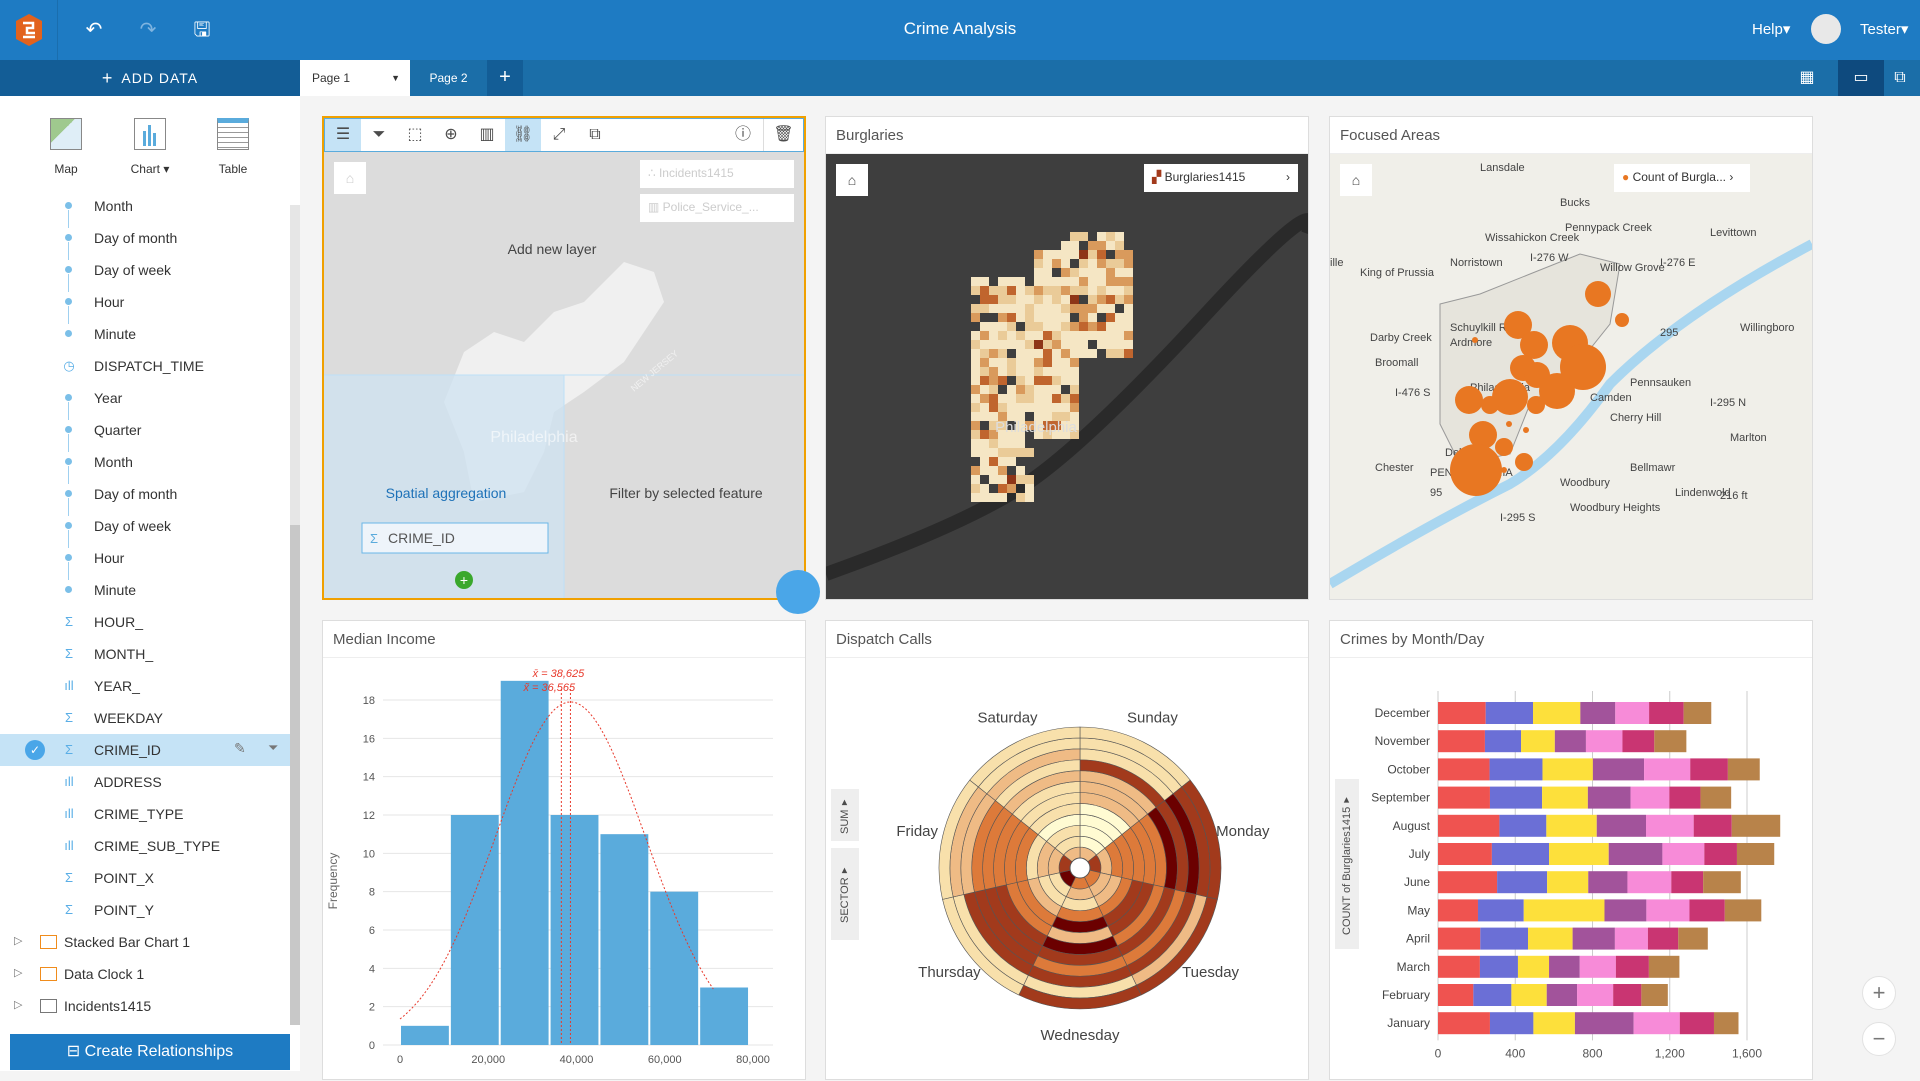 The width and height of the screenshot is (1920, 1081). Describe the element at coordinates (148, 30) in the screenshot. I see `redo-icon: ↷` at that location.